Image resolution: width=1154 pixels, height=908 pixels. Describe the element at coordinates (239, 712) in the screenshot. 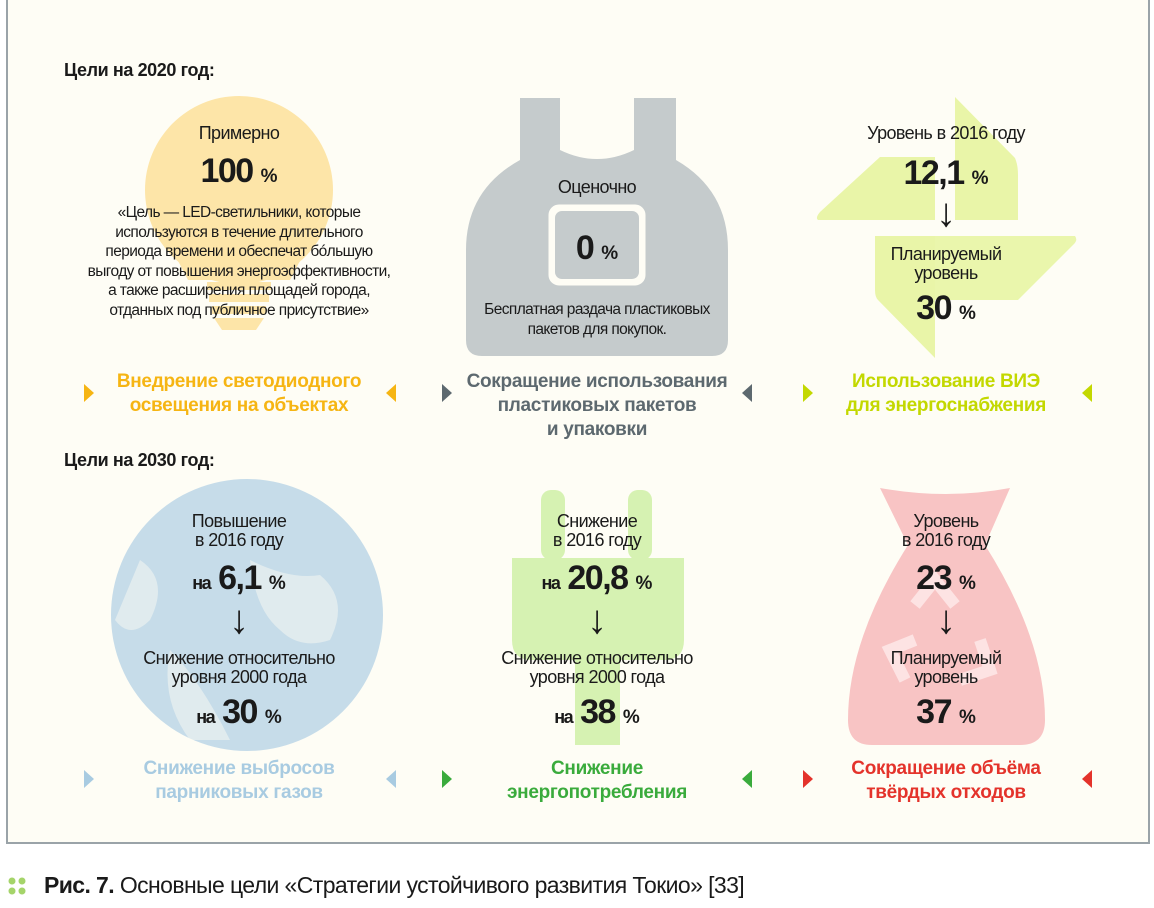

I see `ghg-target: на 30 %` at that location.